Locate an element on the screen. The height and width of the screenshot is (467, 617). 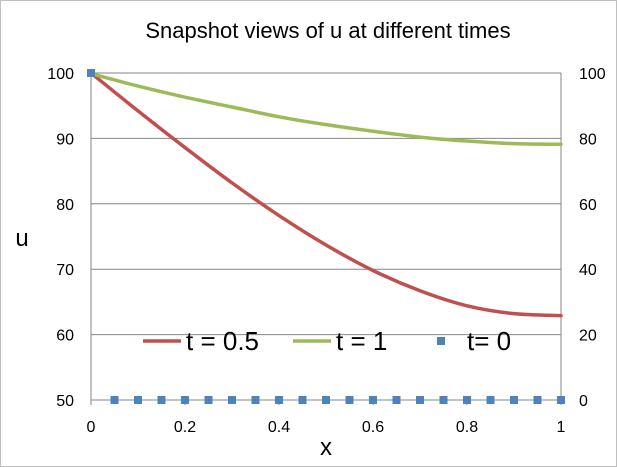
x-tick-label-0.4: 0.4 is located at coordinates (279, 427).